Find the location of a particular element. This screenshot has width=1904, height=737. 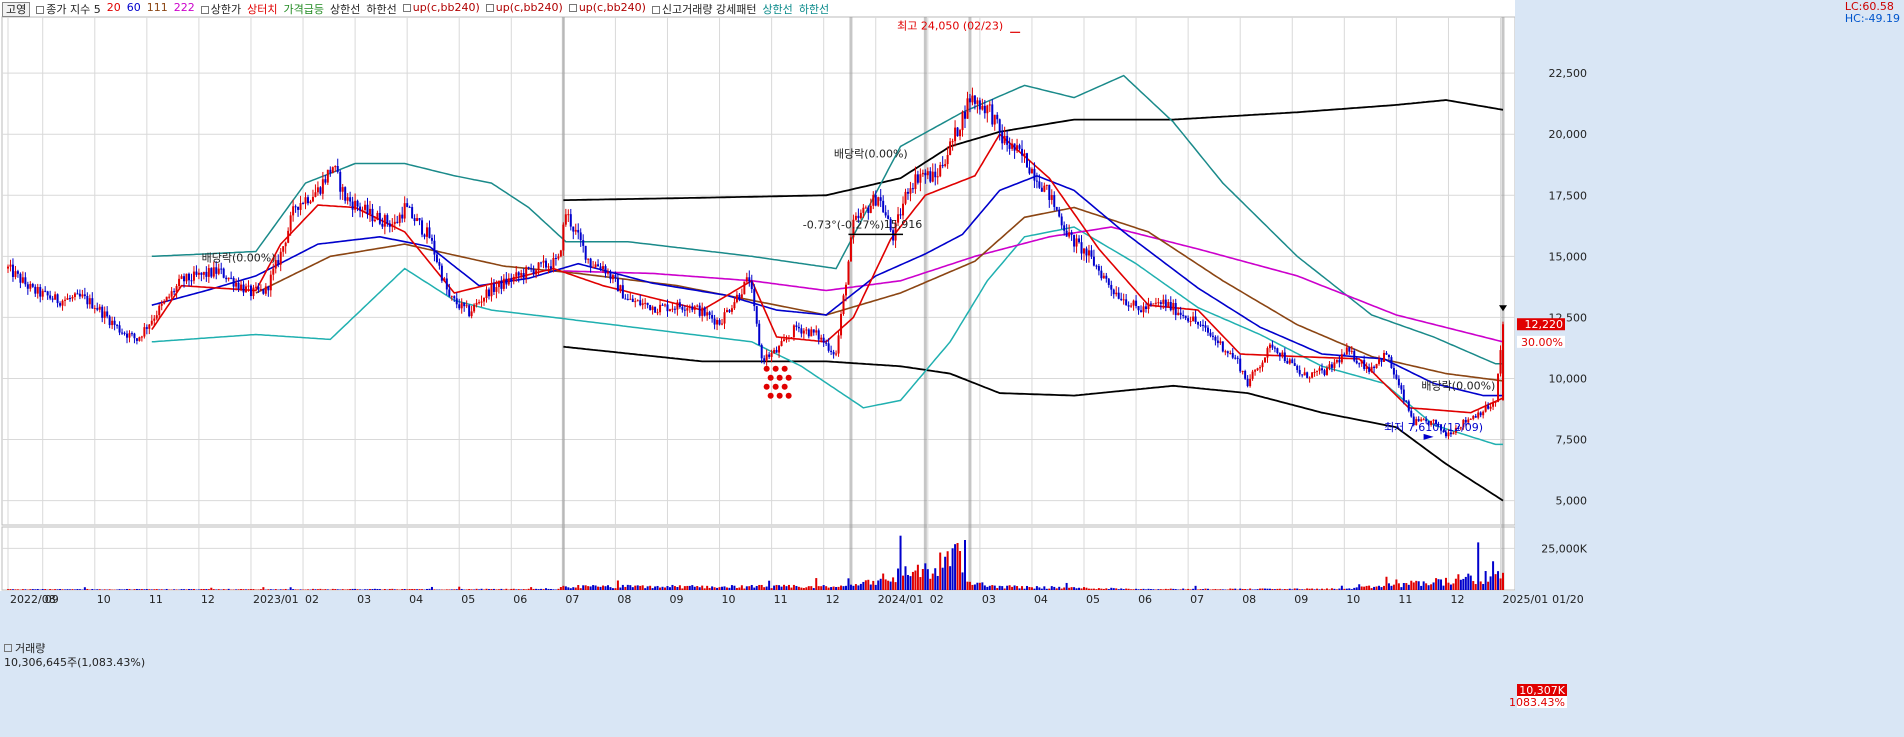

time-tick-label: 2022/08 is located at coordinates (33, 599).